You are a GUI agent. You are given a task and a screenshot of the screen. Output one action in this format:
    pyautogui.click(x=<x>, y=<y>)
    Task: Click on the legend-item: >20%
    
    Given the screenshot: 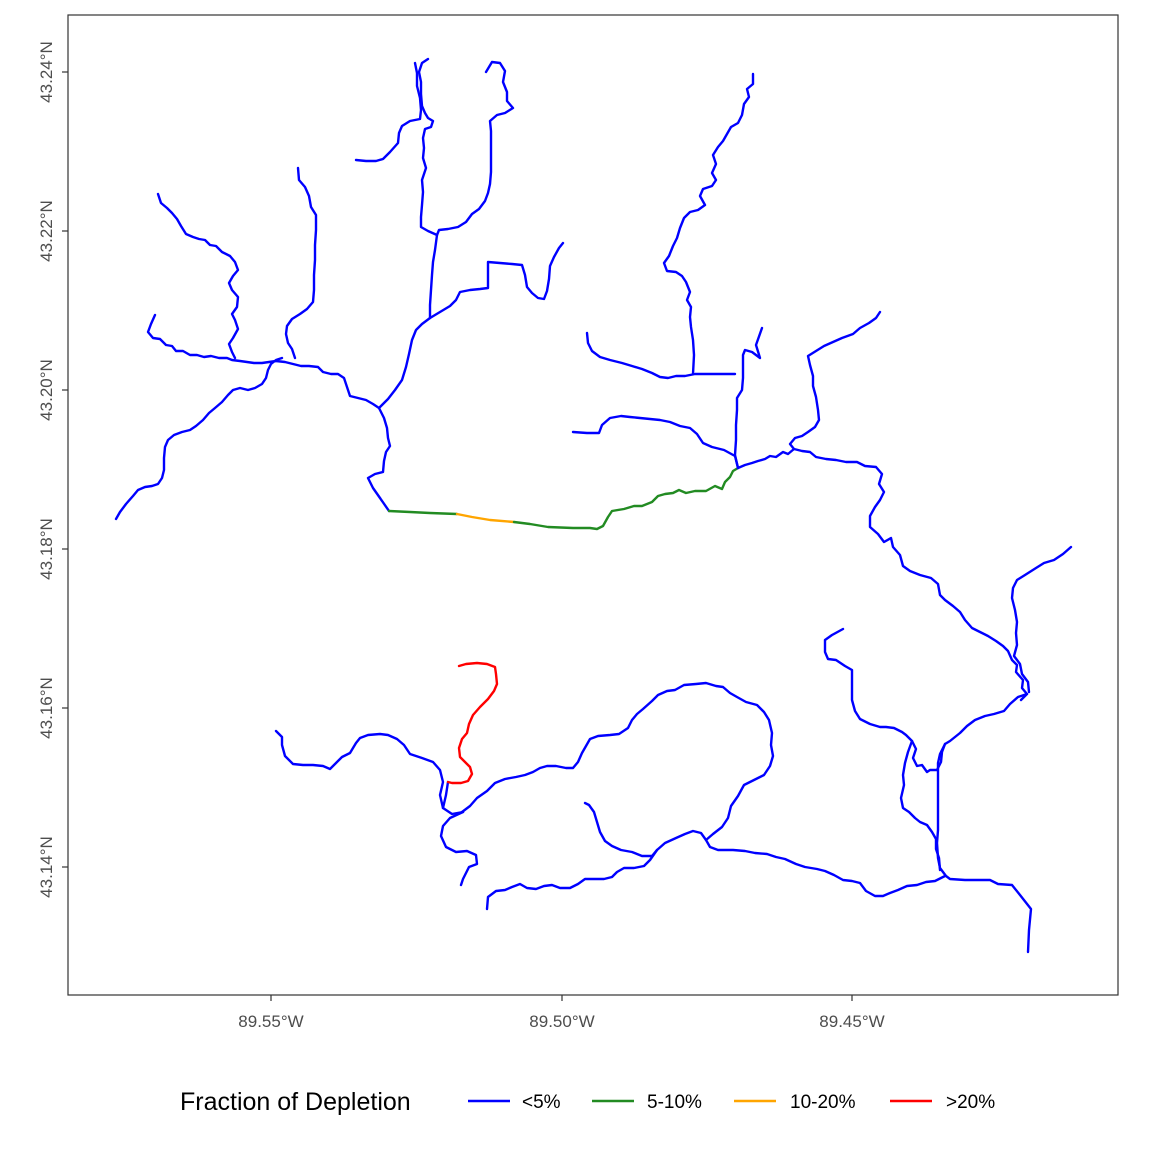 What is the action you would take?
    pyautogui.click(x=942, y=1102)
    